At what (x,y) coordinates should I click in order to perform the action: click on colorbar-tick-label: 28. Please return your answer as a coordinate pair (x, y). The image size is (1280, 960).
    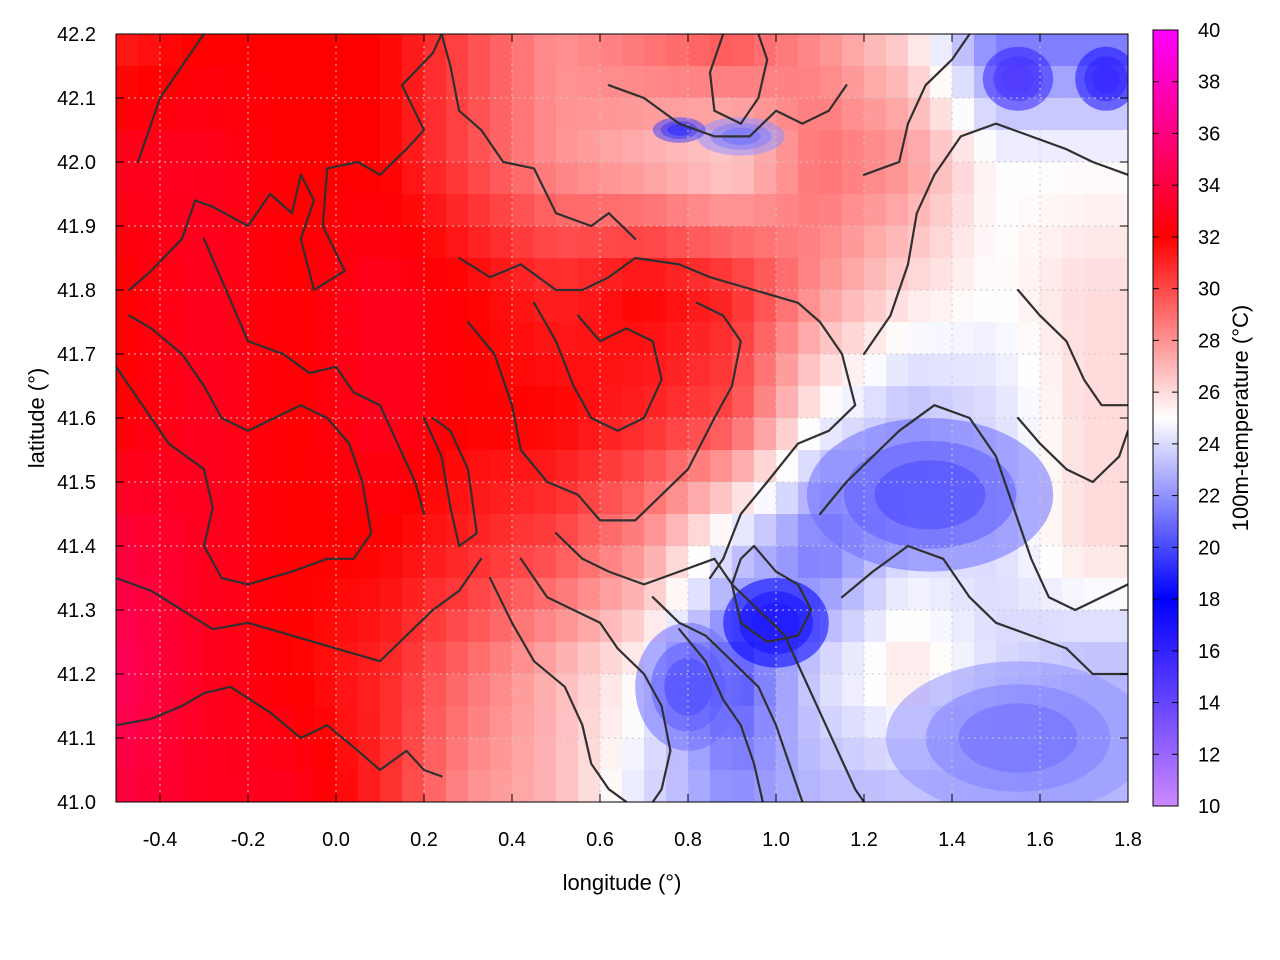
    Looking at the image, I should click on (1209, 341).